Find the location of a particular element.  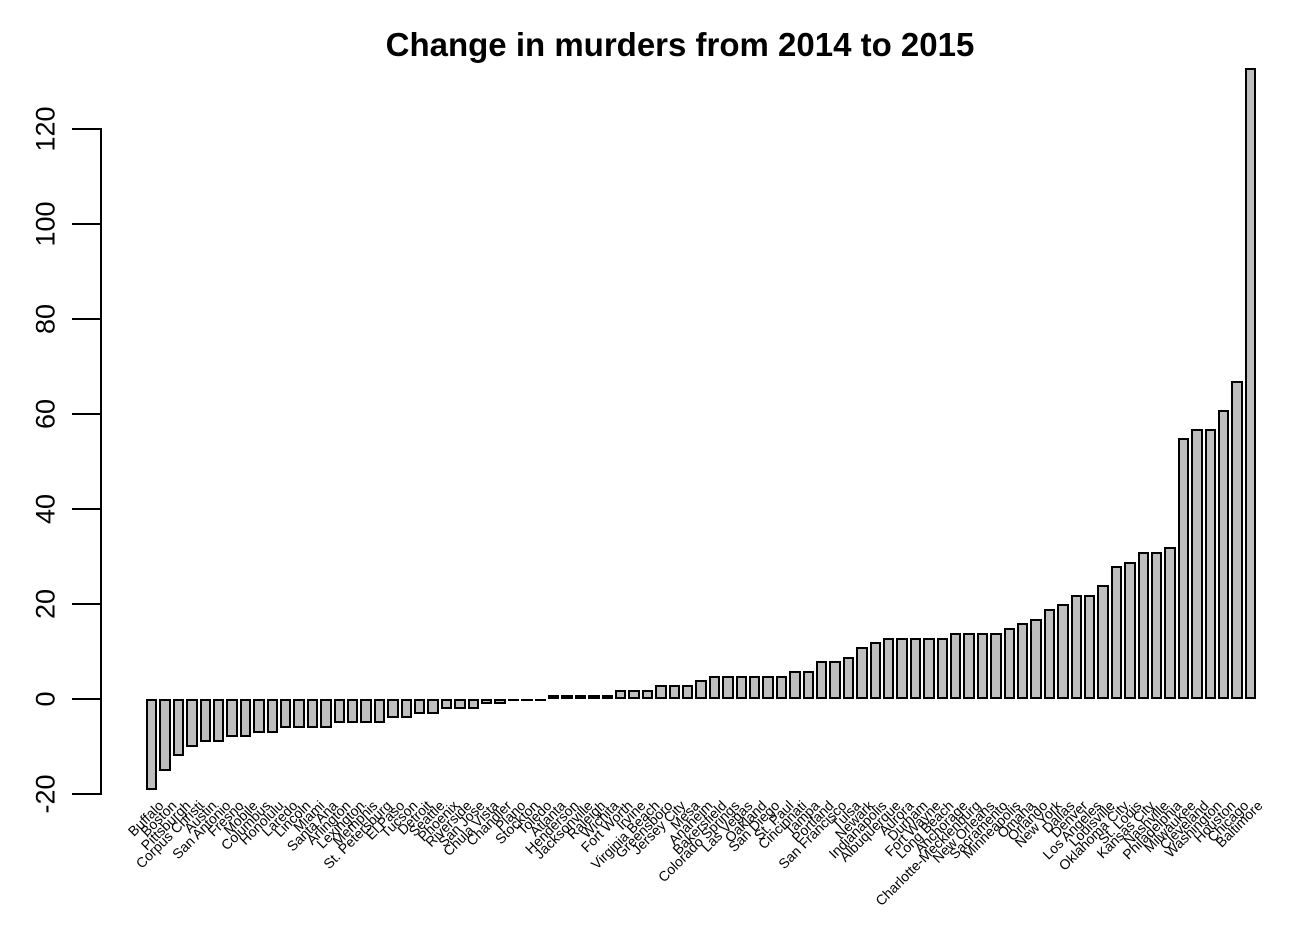

y-tick-label: 20 is located at coordinates (45, 604).